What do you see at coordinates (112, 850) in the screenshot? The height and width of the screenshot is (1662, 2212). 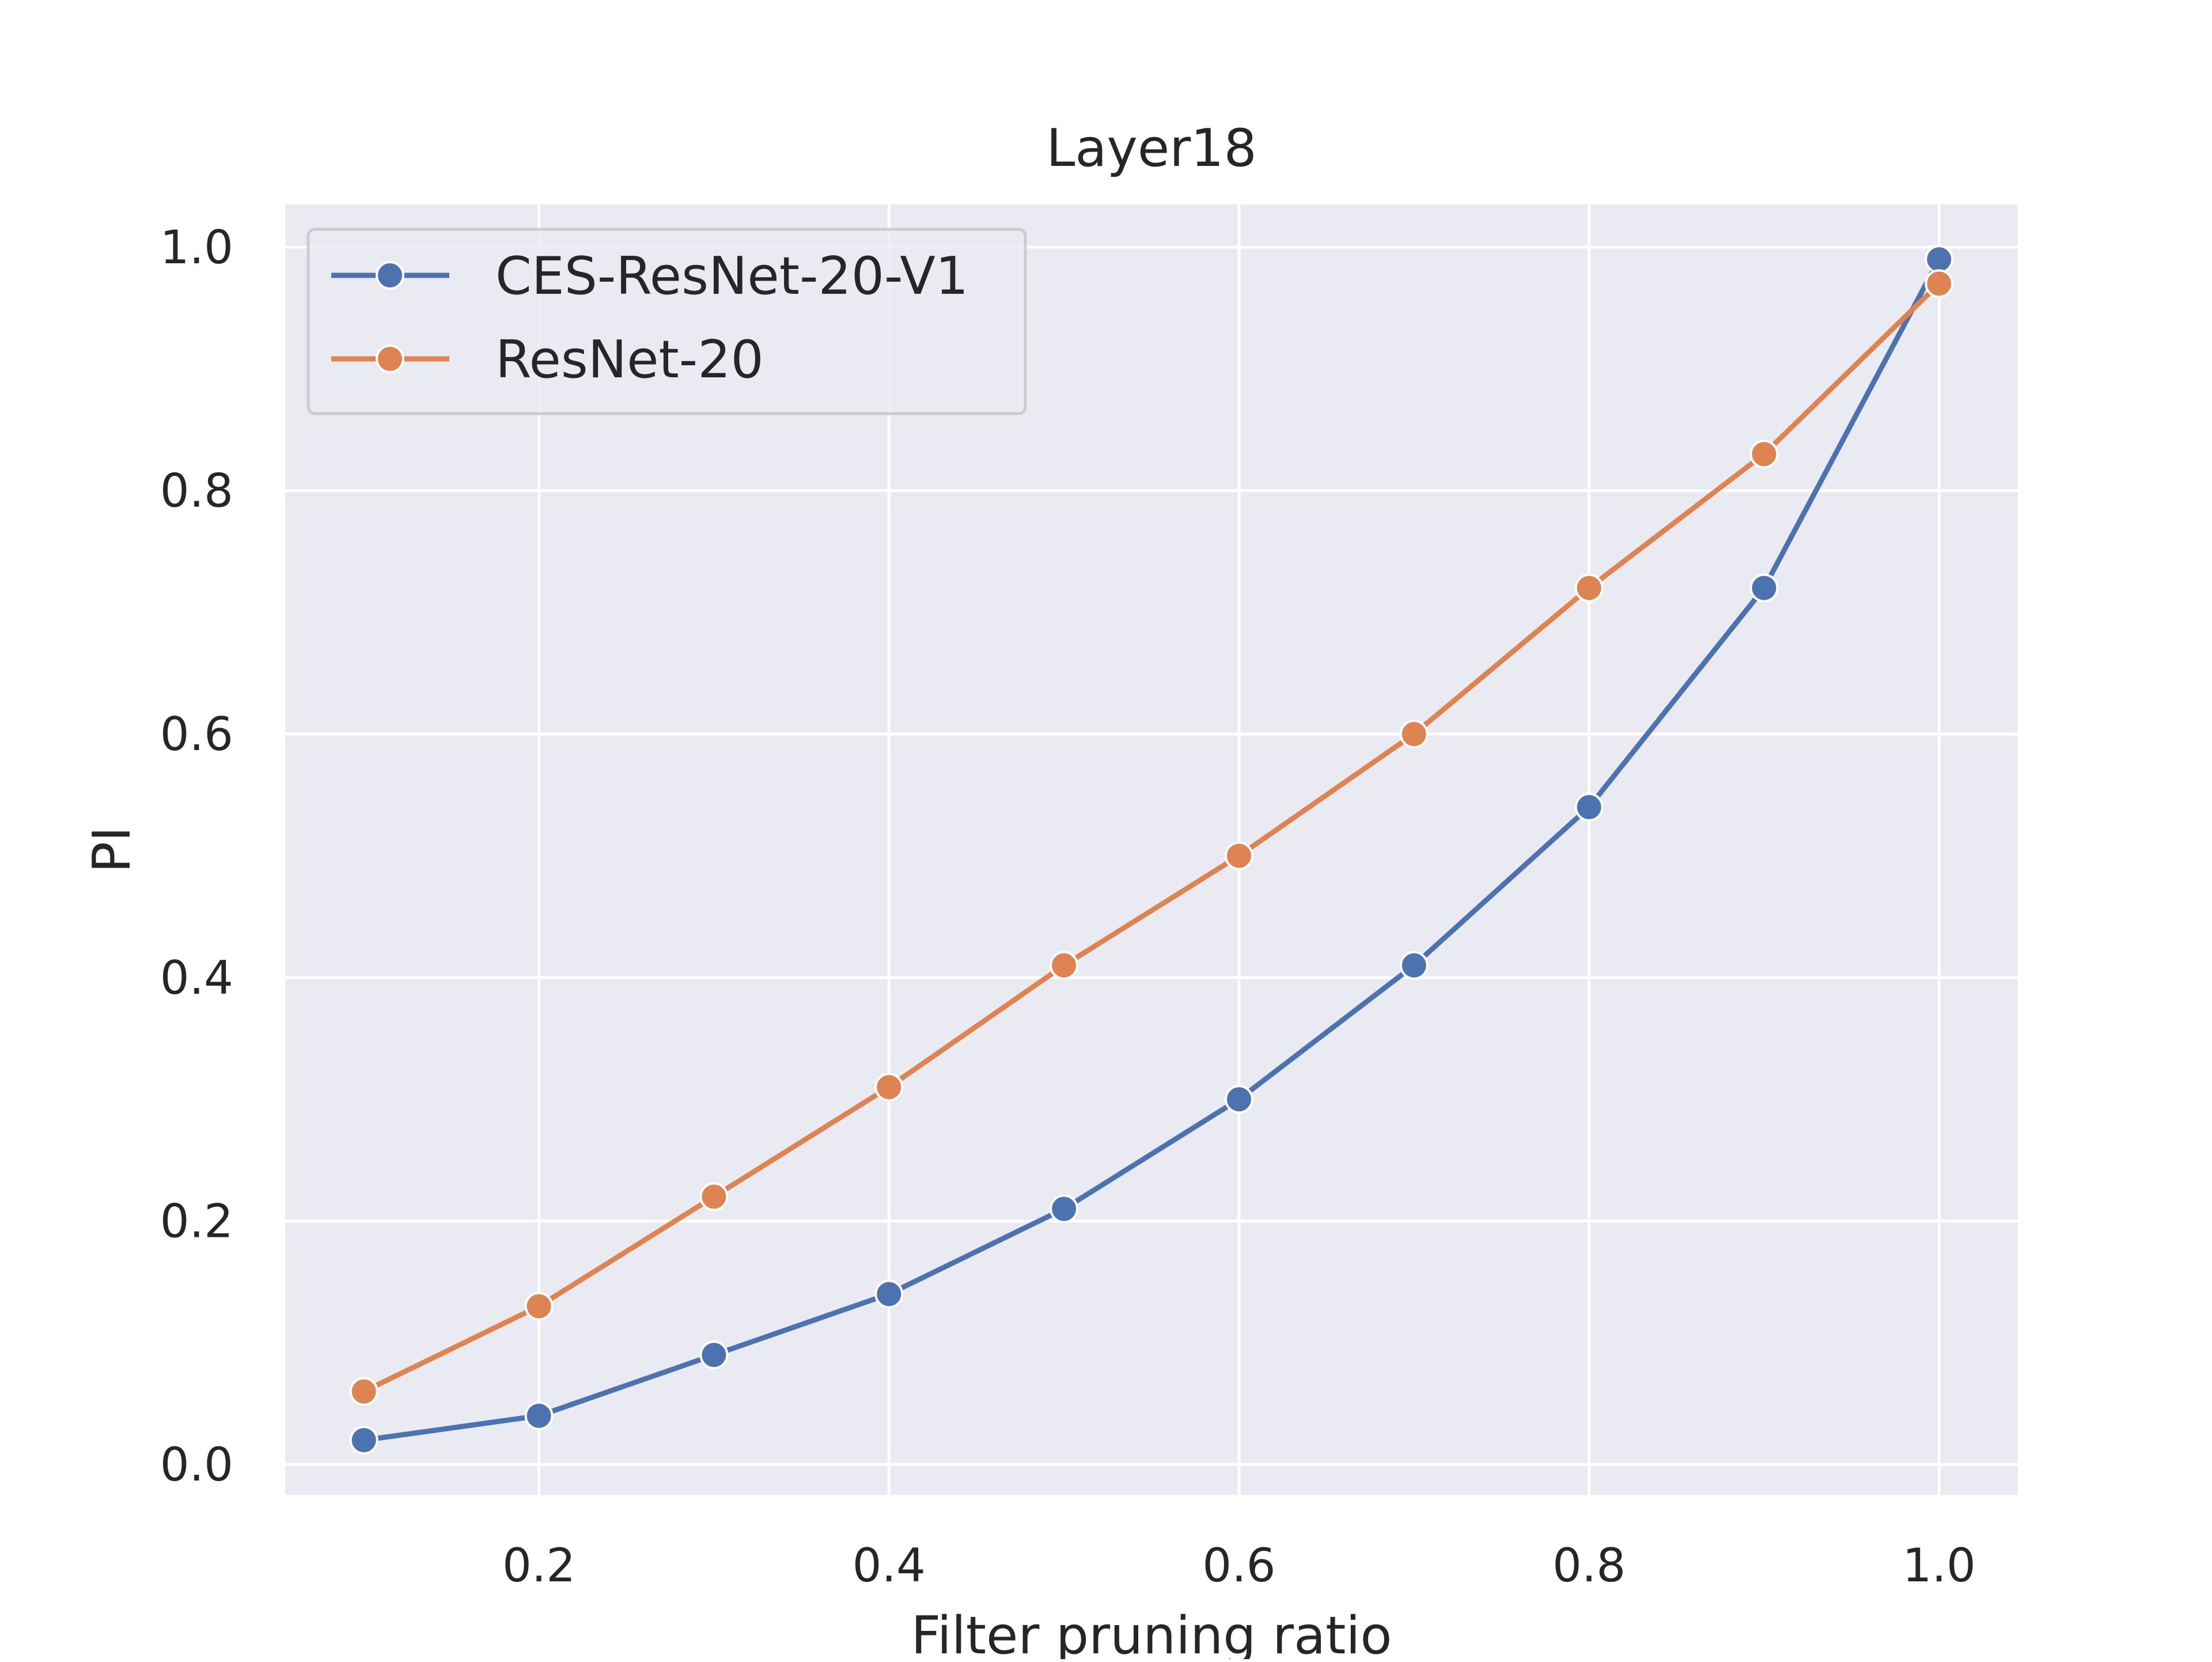 I see `y-axis-label: PI` at bounding box center [112, 850].